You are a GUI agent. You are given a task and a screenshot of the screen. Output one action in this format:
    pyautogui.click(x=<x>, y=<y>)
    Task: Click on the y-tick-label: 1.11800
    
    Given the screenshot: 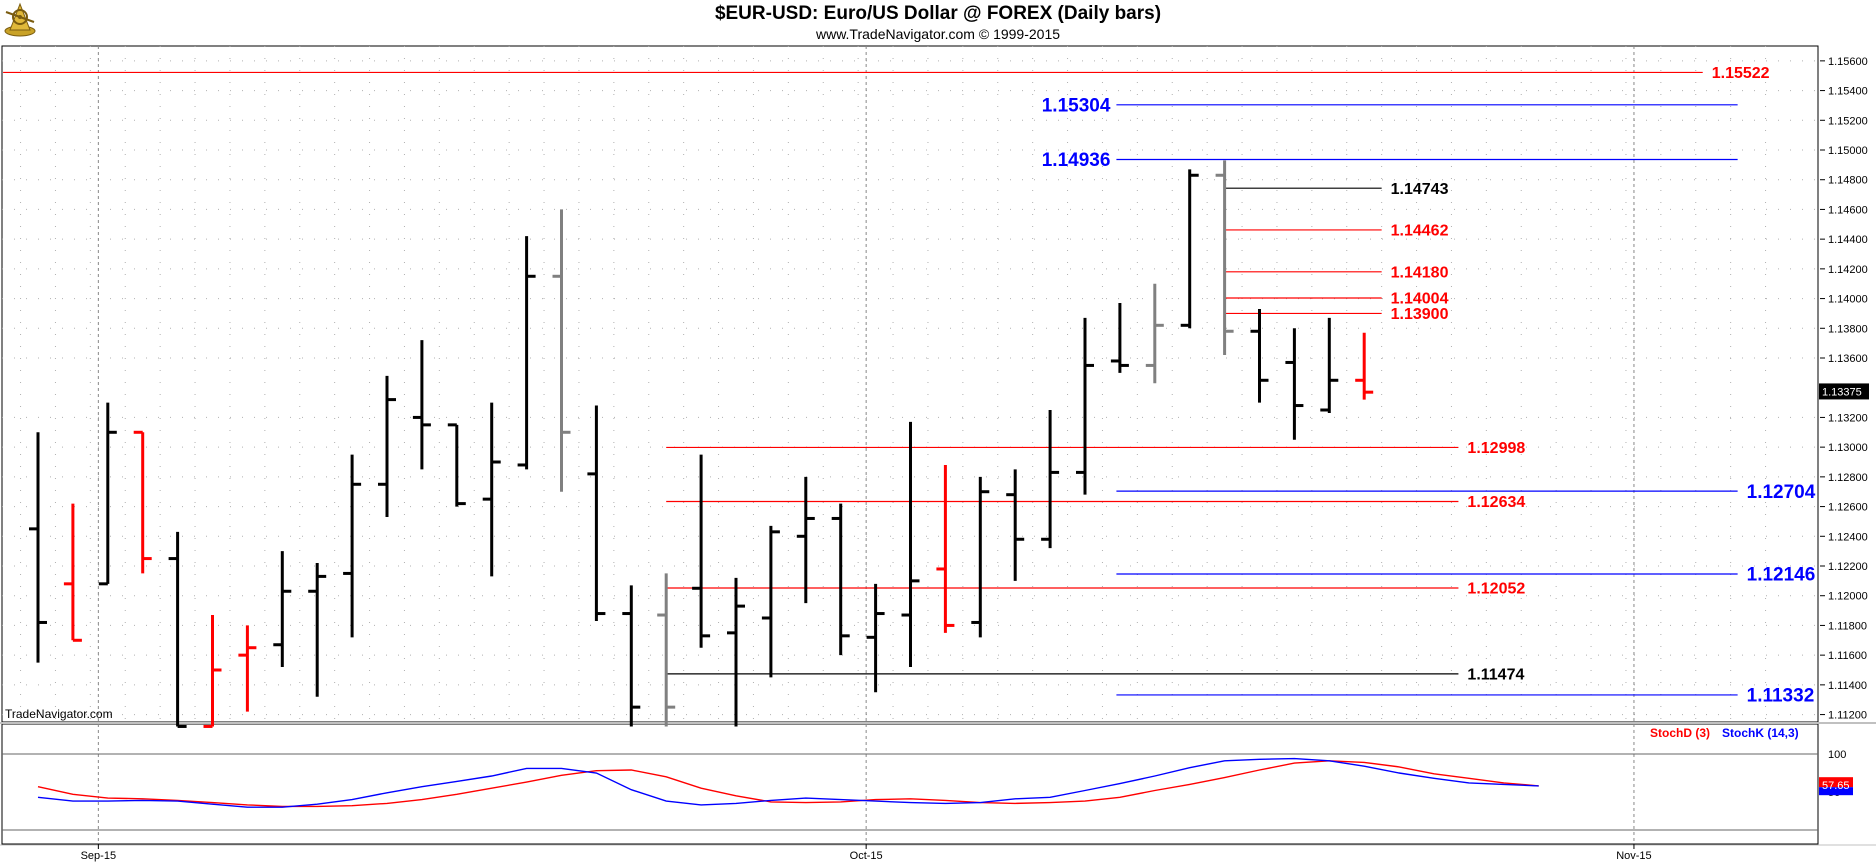 What is the action you would take?
    pyautogui.click(x=1847, y=626)
    